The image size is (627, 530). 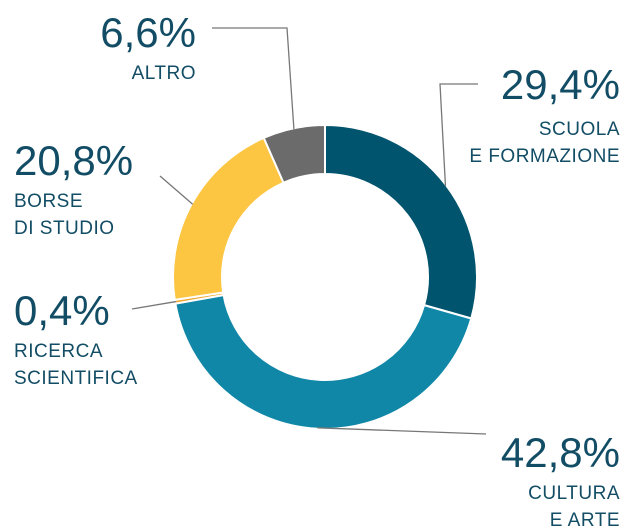 I want to click on value-label: 6,6%, so click(x=148, y=32).